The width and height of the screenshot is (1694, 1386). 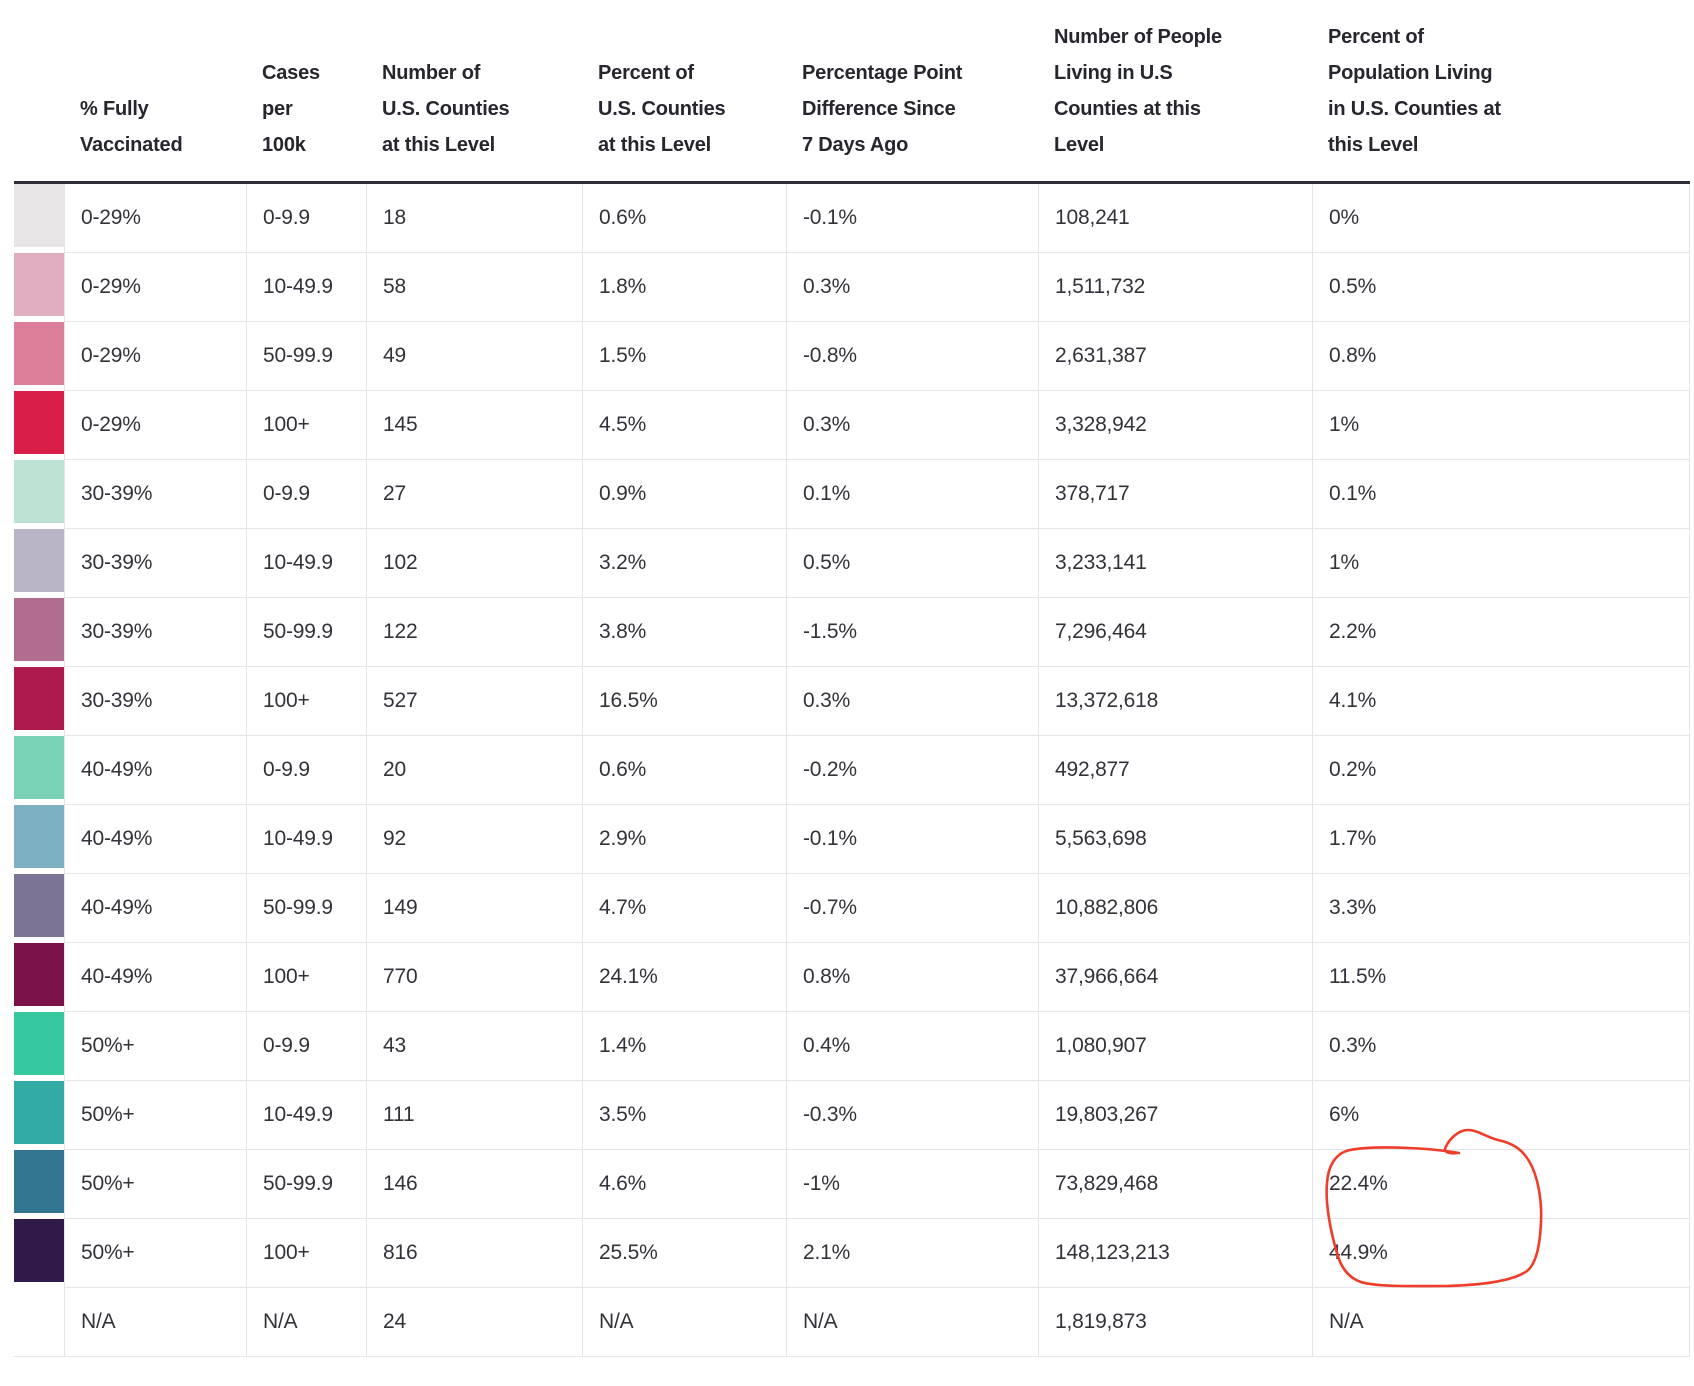 What do you see at coordinates (1357, 976) in the screenshot?
I see `cell-value: 11.5%` at bounding box center [1357, 976].